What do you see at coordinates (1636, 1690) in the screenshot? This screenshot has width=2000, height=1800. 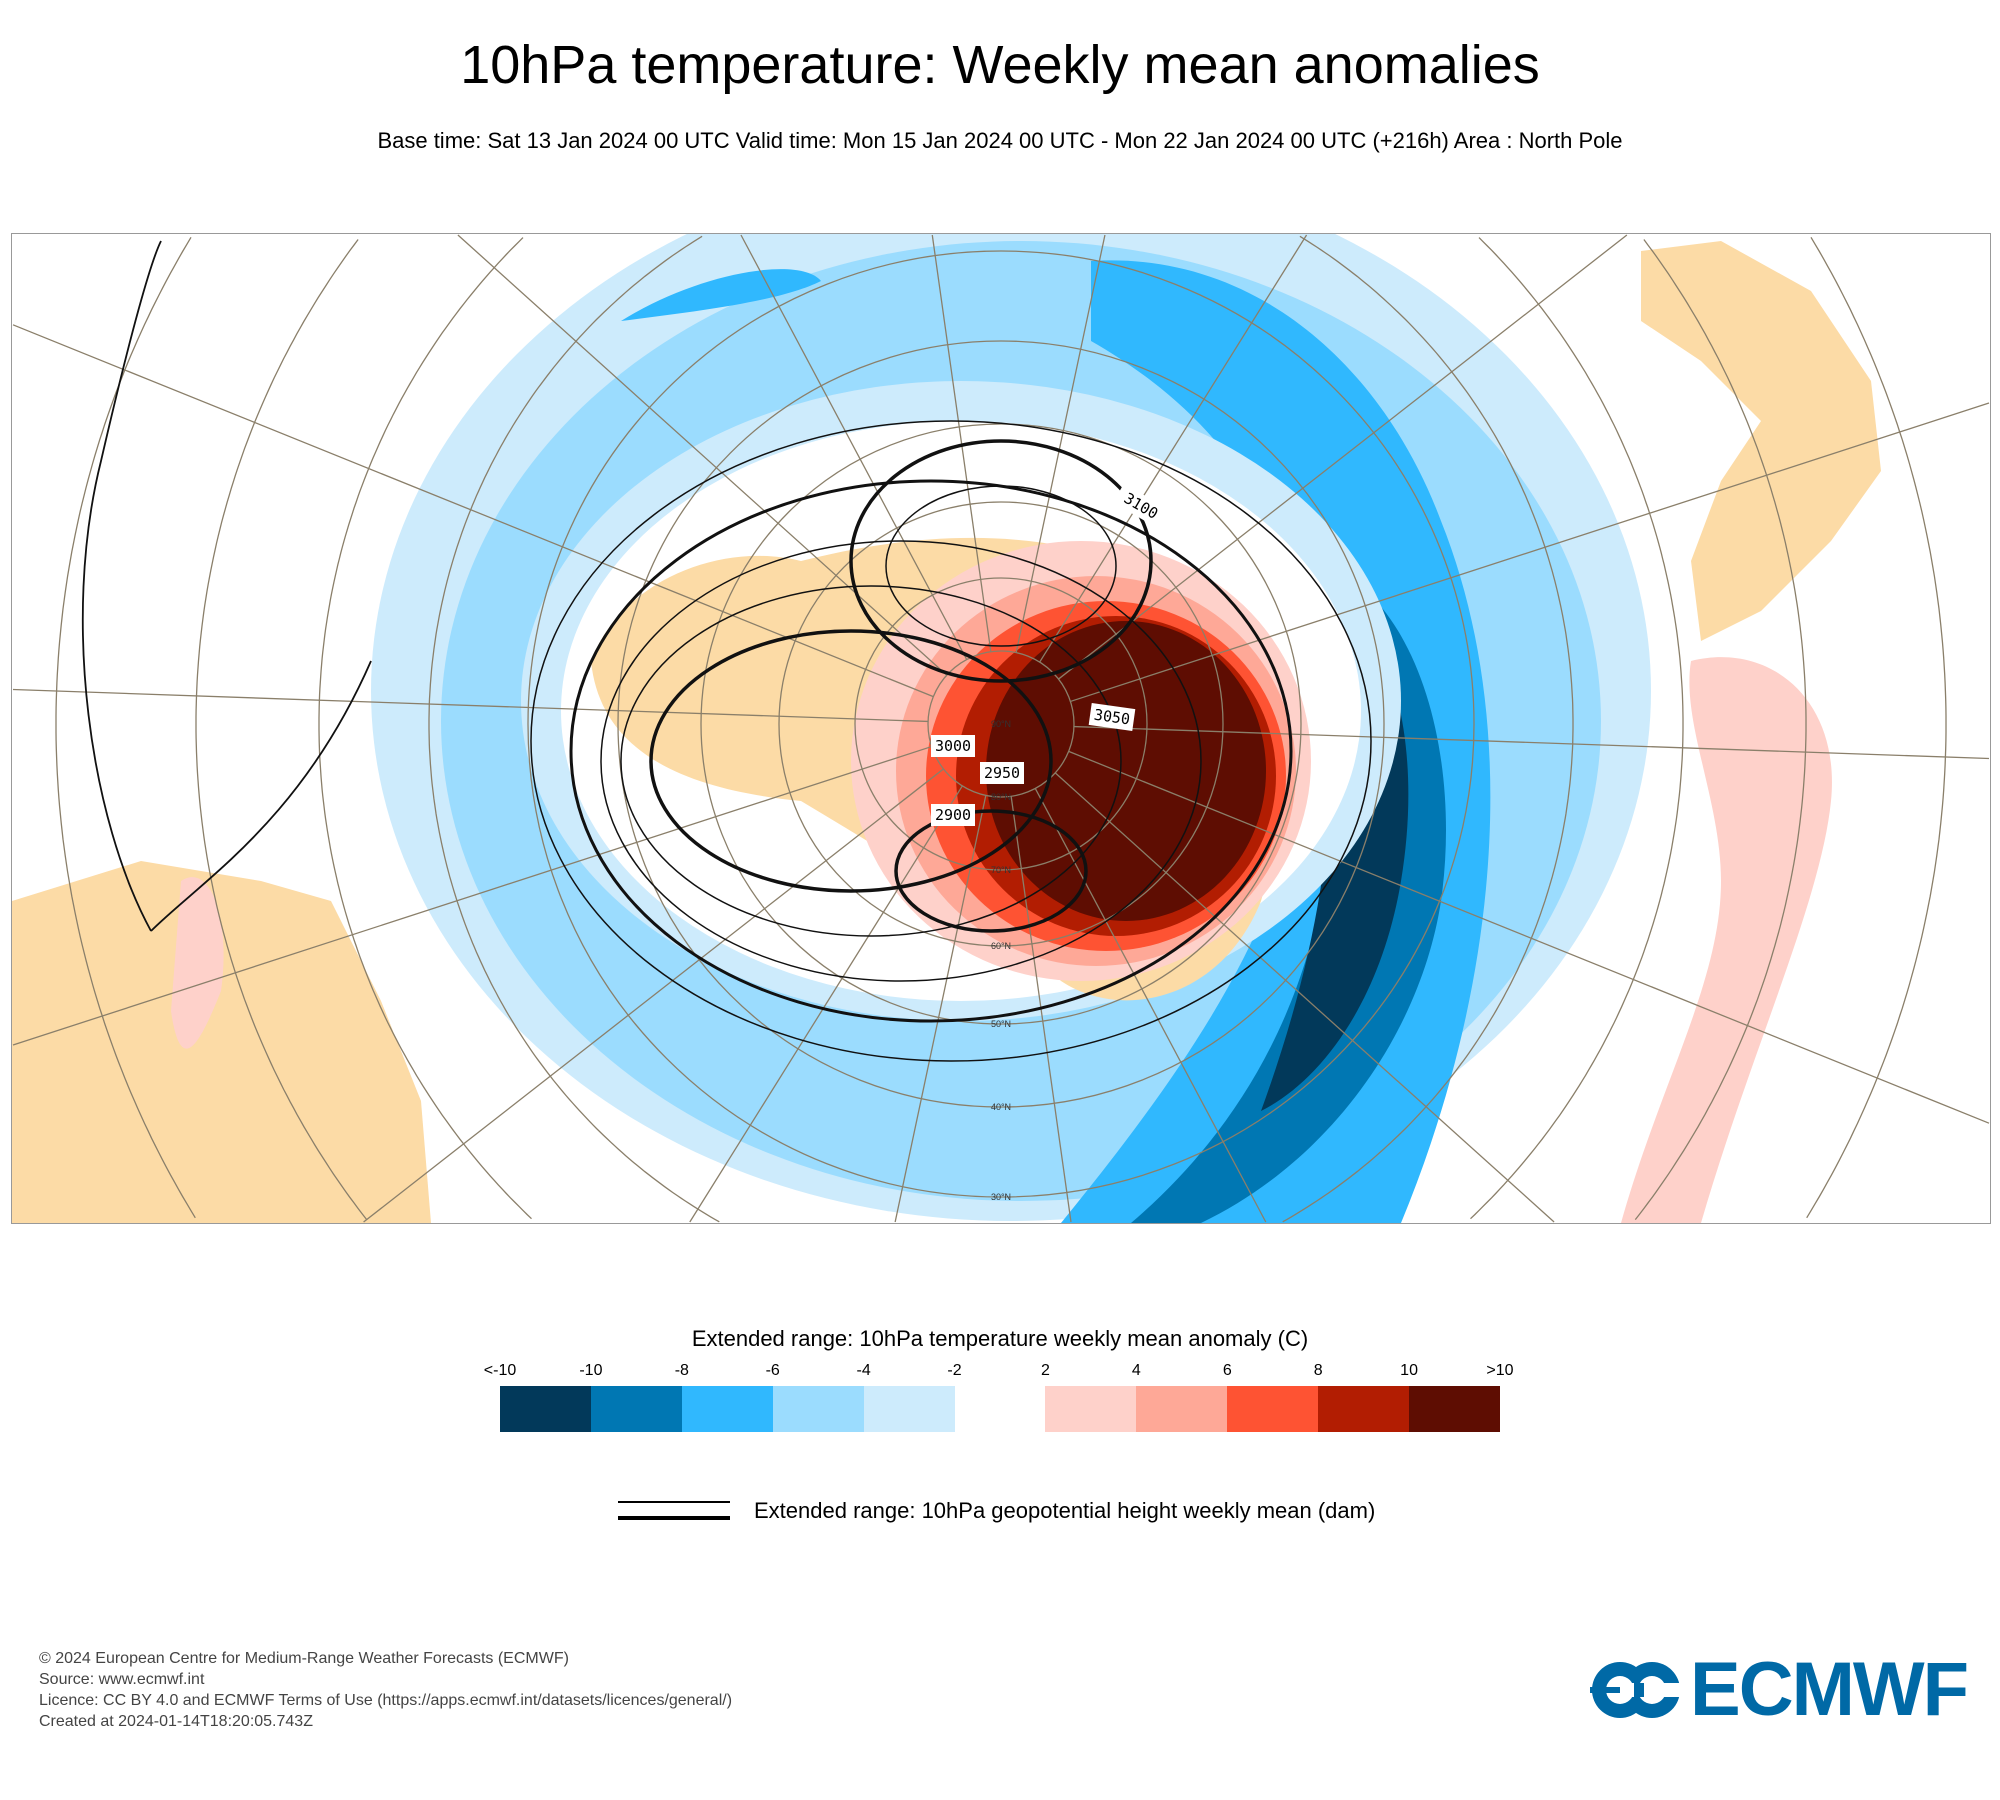 I see `ecmwf-logo-icon` at bounding box center [1636, 1690].